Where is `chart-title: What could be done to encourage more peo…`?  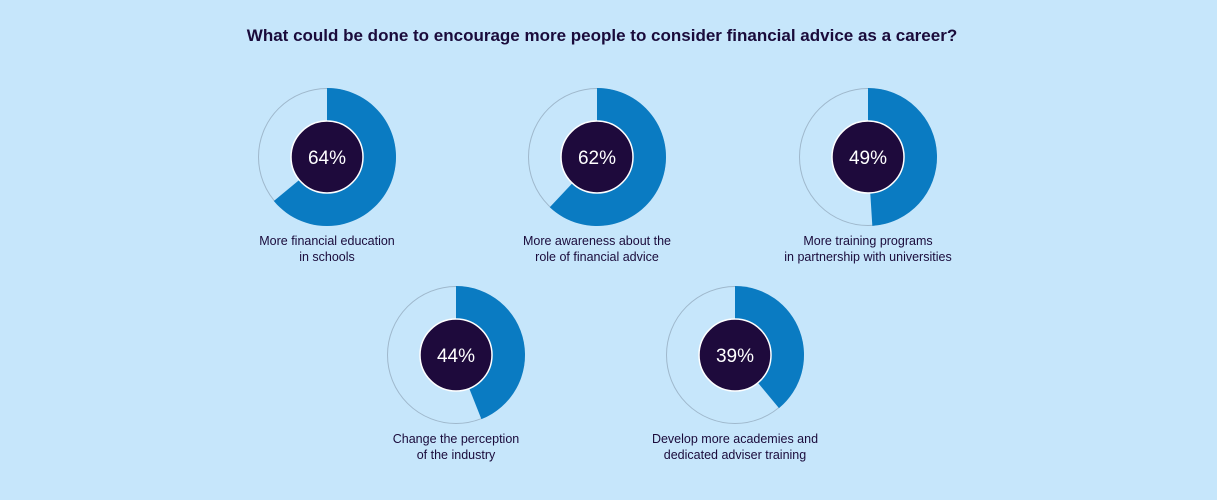 chart-title: What could be done to encourage more peo… is located at coordinates (602, 35).